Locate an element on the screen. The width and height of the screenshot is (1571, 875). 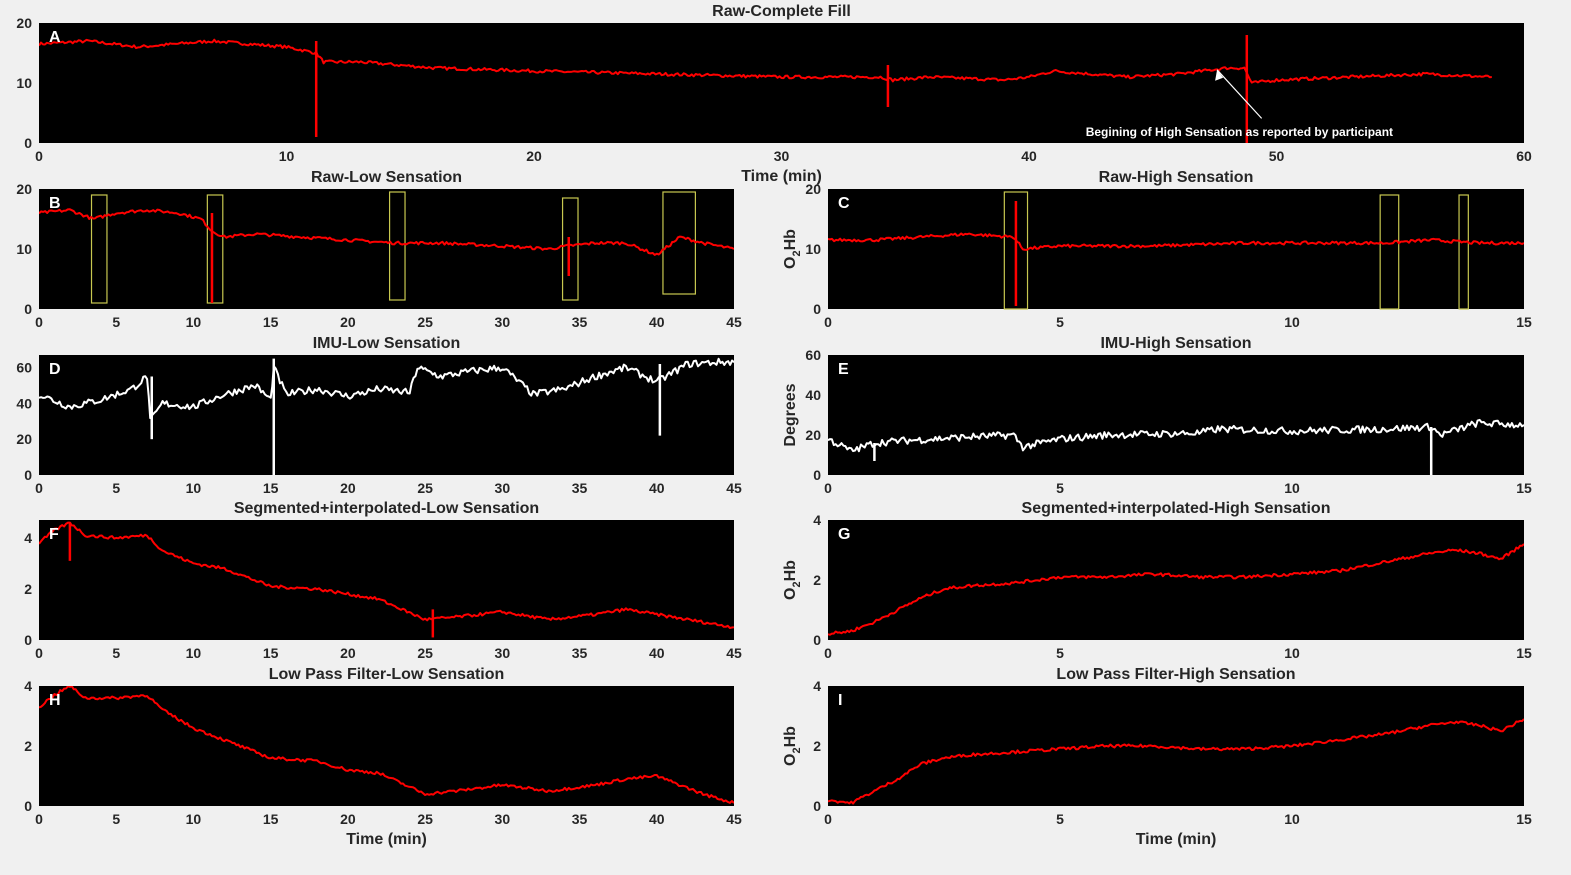
chart-title: Raw-Low Sensation is located at coordinates (386, 177).